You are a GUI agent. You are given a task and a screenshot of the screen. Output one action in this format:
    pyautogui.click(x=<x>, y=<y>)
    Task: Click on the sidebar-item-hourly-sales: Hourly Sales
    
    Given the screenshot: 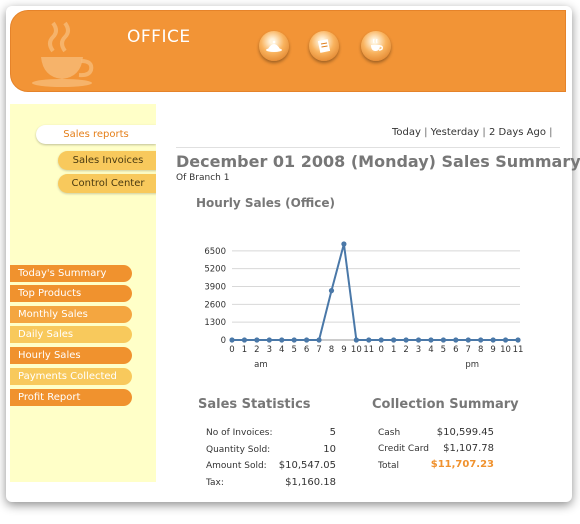 What is the action you would take?
    pyautogui.click(x=71, y=355)
    